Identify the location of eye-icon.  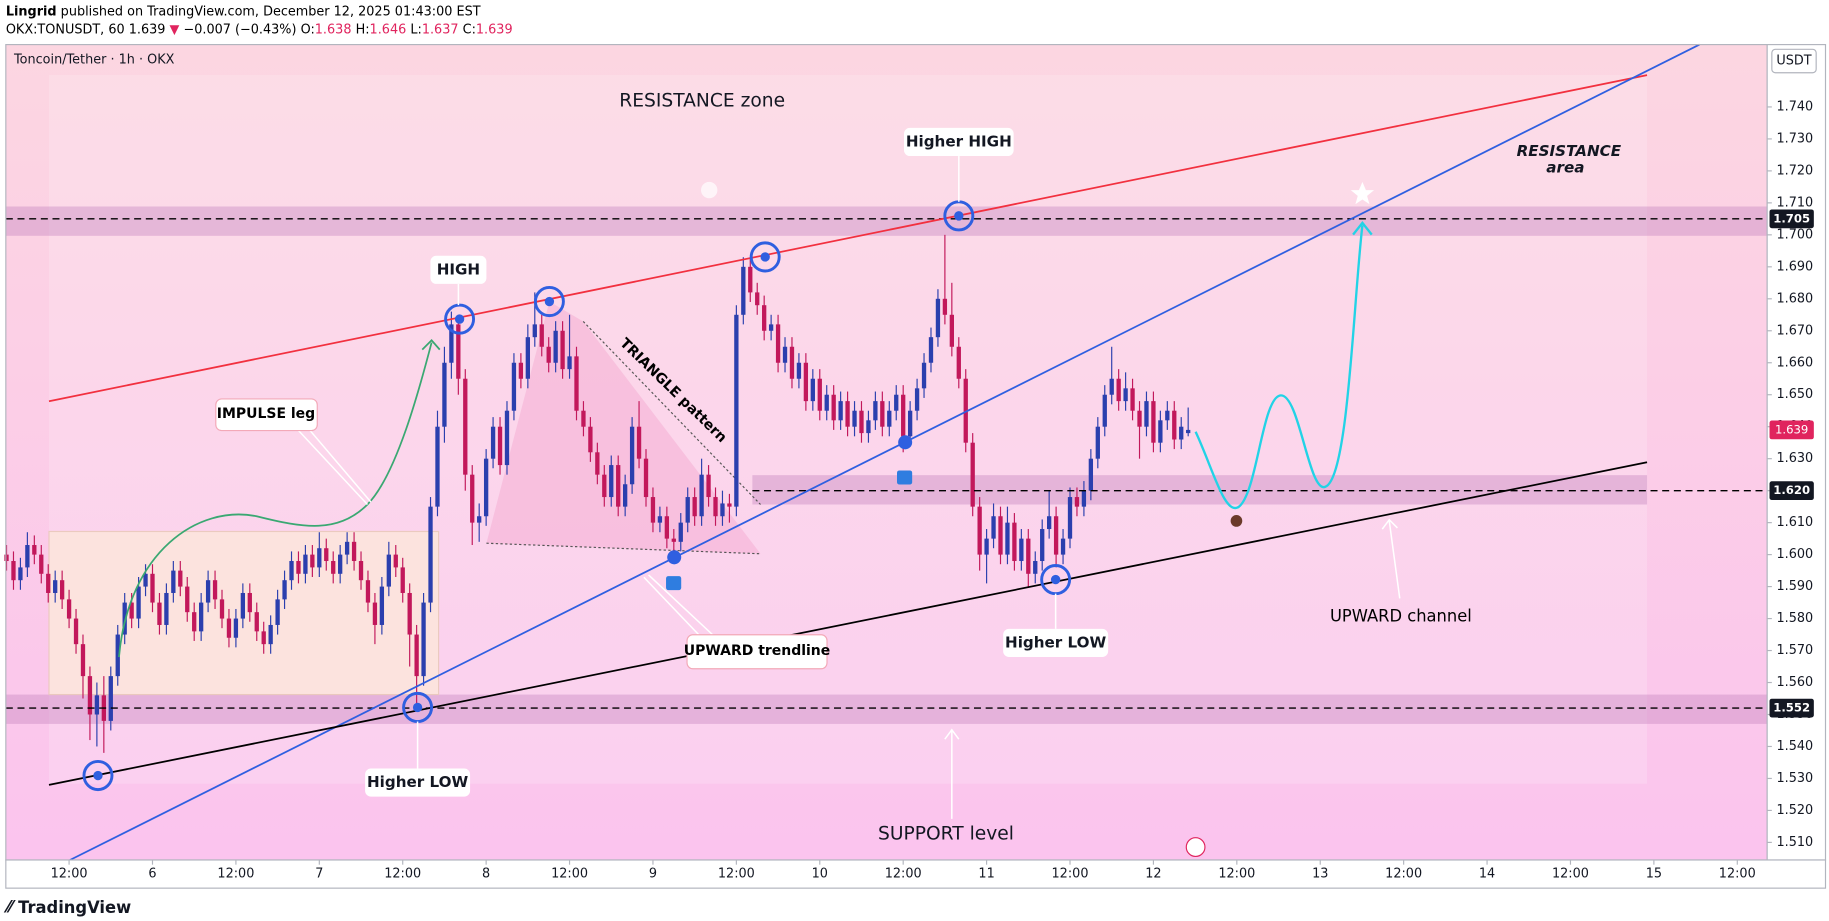
(1236, 521).